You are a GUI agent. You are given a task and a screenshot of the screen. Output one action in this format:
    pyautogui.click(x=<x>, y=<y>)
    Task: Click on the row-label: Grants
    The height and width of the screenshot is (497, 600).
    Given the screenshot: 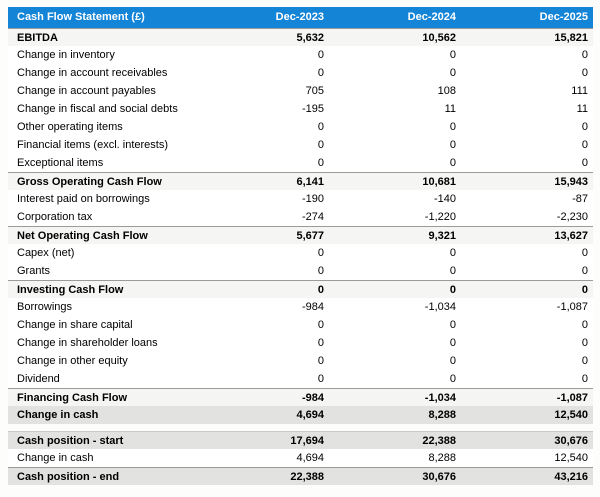 What is the action you would take?
    pyautogui.click(x=34, y=271)
    